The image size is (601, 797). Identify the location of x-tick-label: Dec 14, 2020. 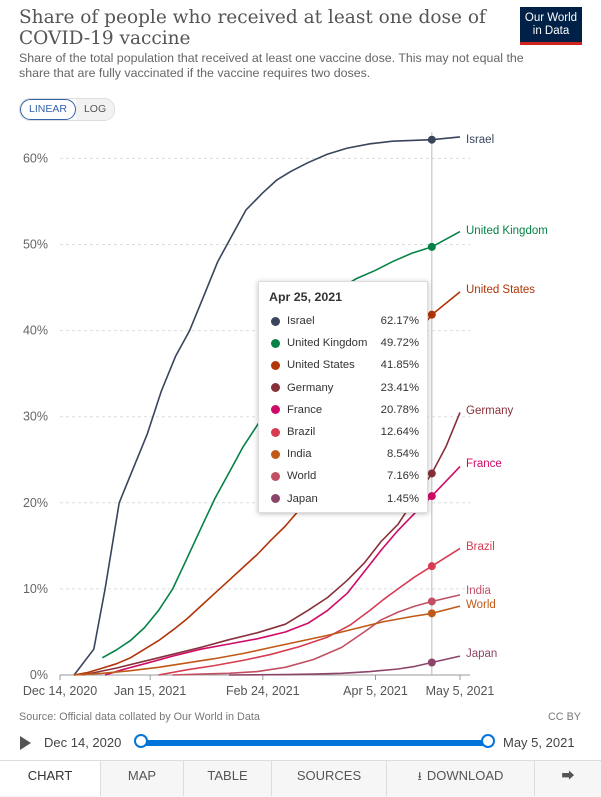
(60, 691).